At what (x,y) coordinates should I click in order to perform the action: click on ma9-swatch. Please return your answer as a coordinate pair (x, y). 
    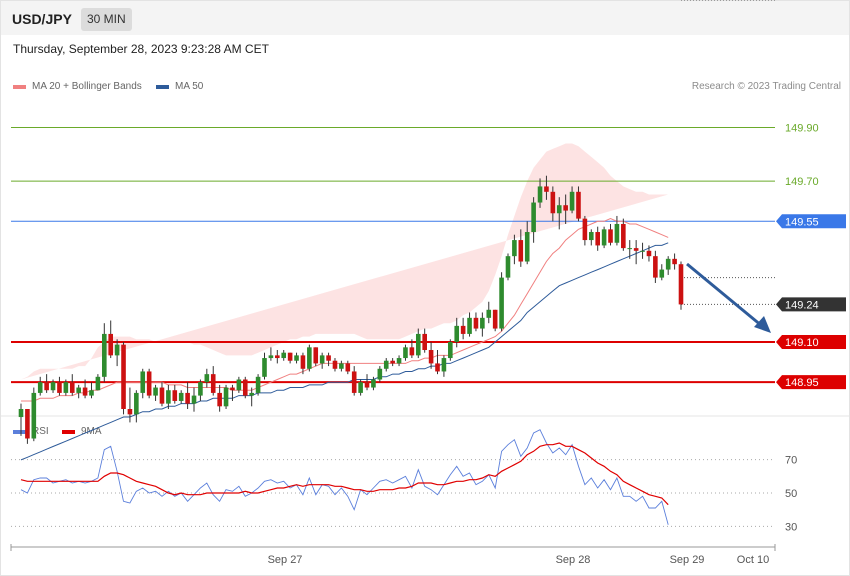
    Looking at the image, I should click on (68, 431).